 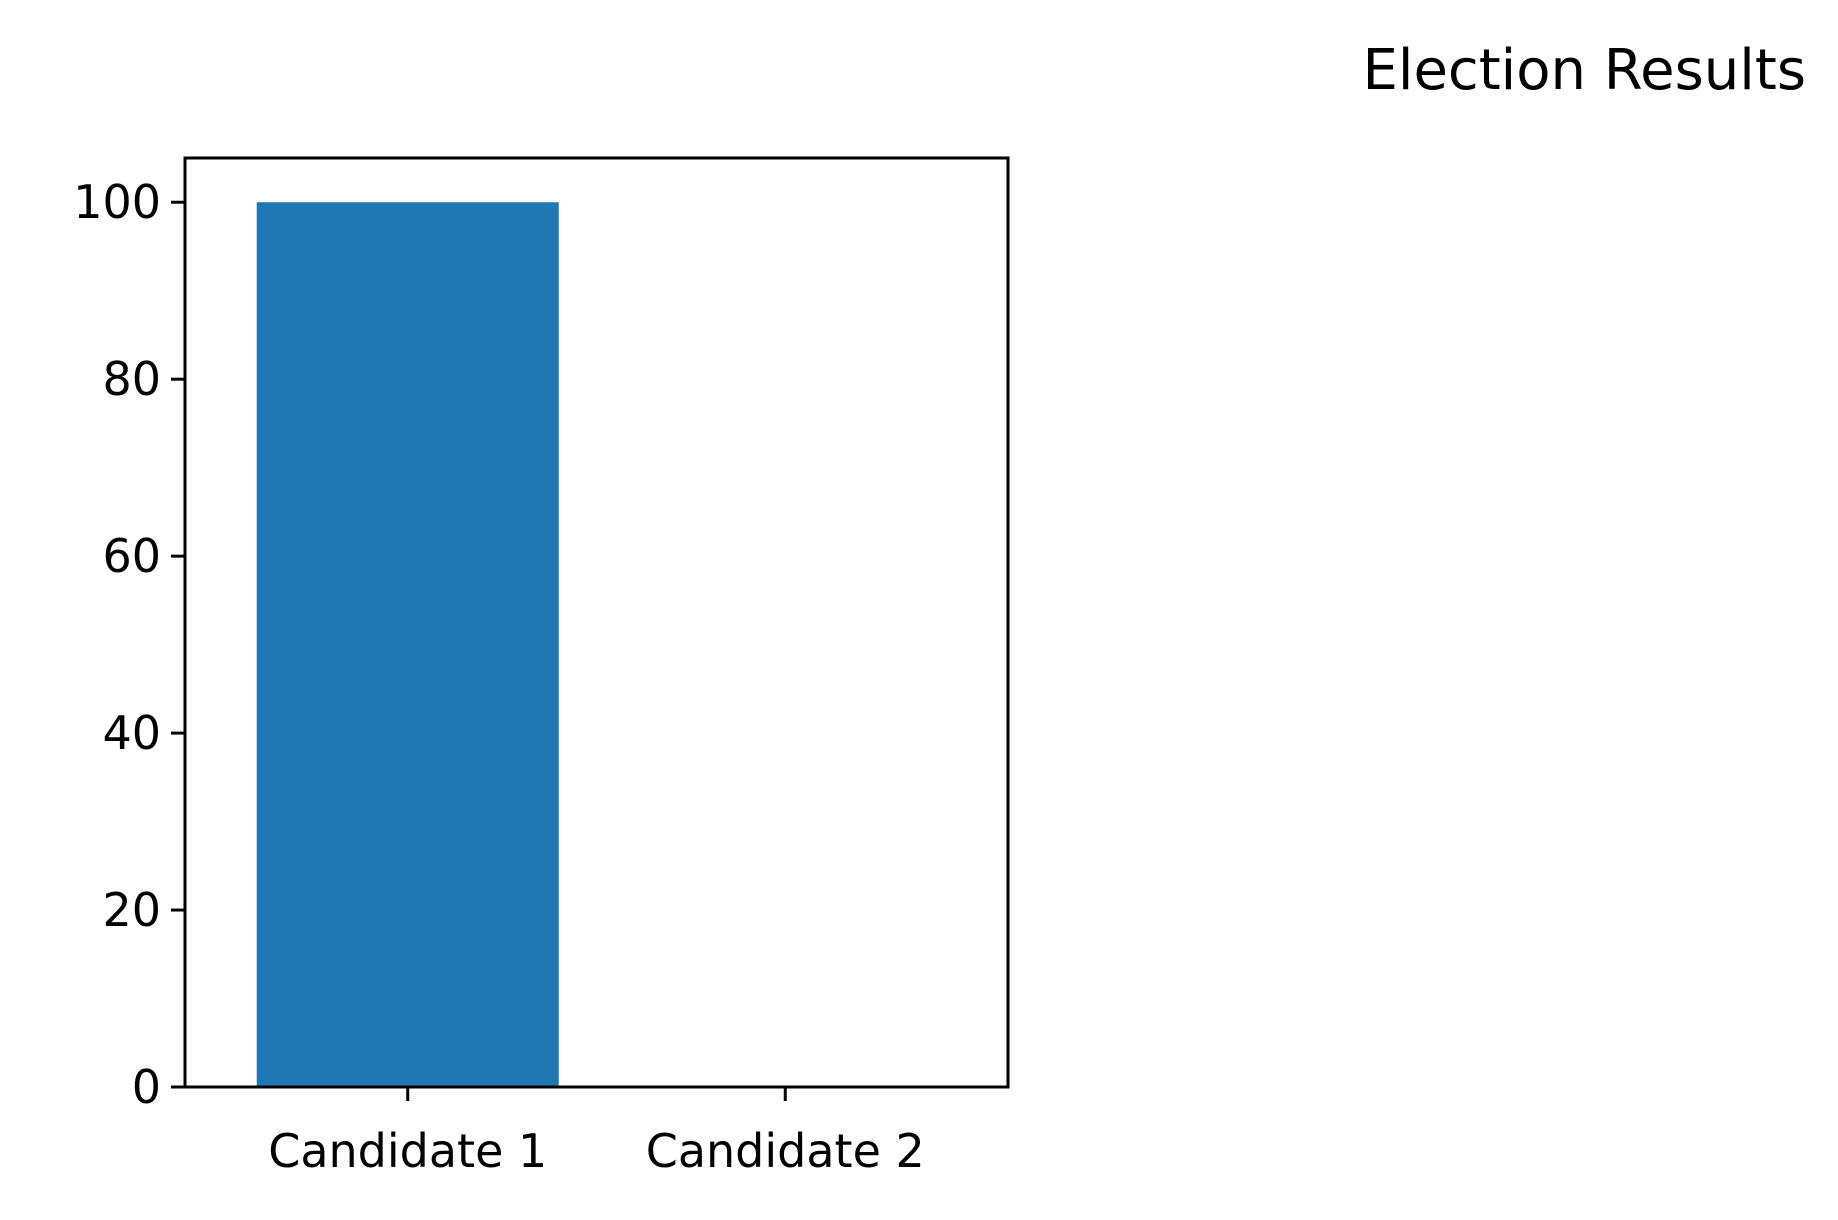 I want to click on bars-layer, so click(x=407, y=644).